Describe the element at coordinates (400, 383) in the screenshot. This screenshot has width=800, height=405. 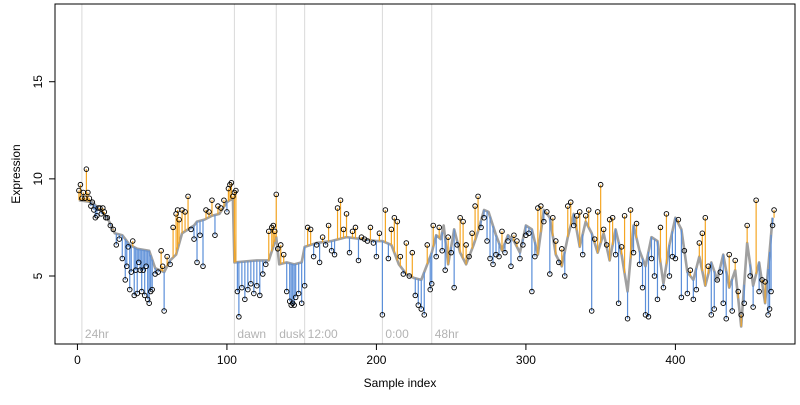
I see `x-axis-label: Sample index` at that location.